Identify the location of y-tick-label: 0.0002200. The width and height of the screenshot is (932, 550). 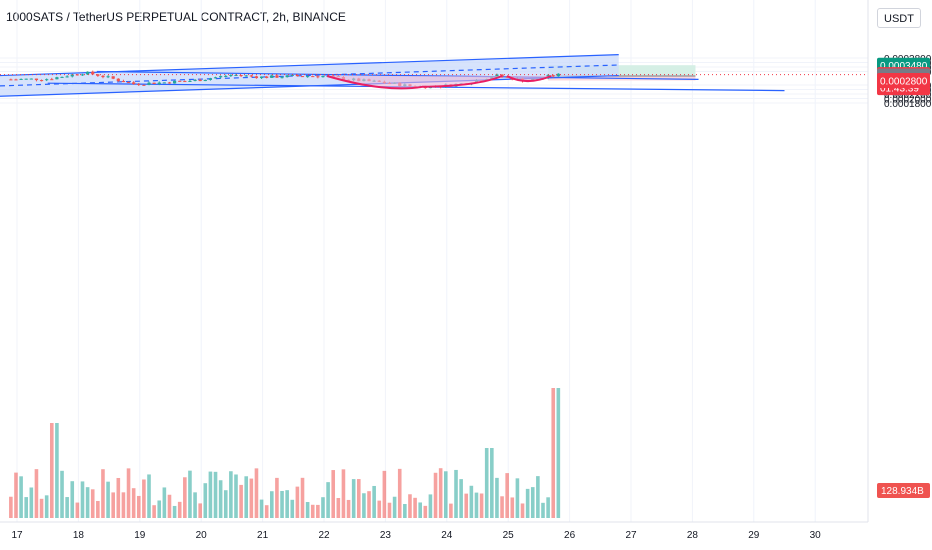
(908, 95).